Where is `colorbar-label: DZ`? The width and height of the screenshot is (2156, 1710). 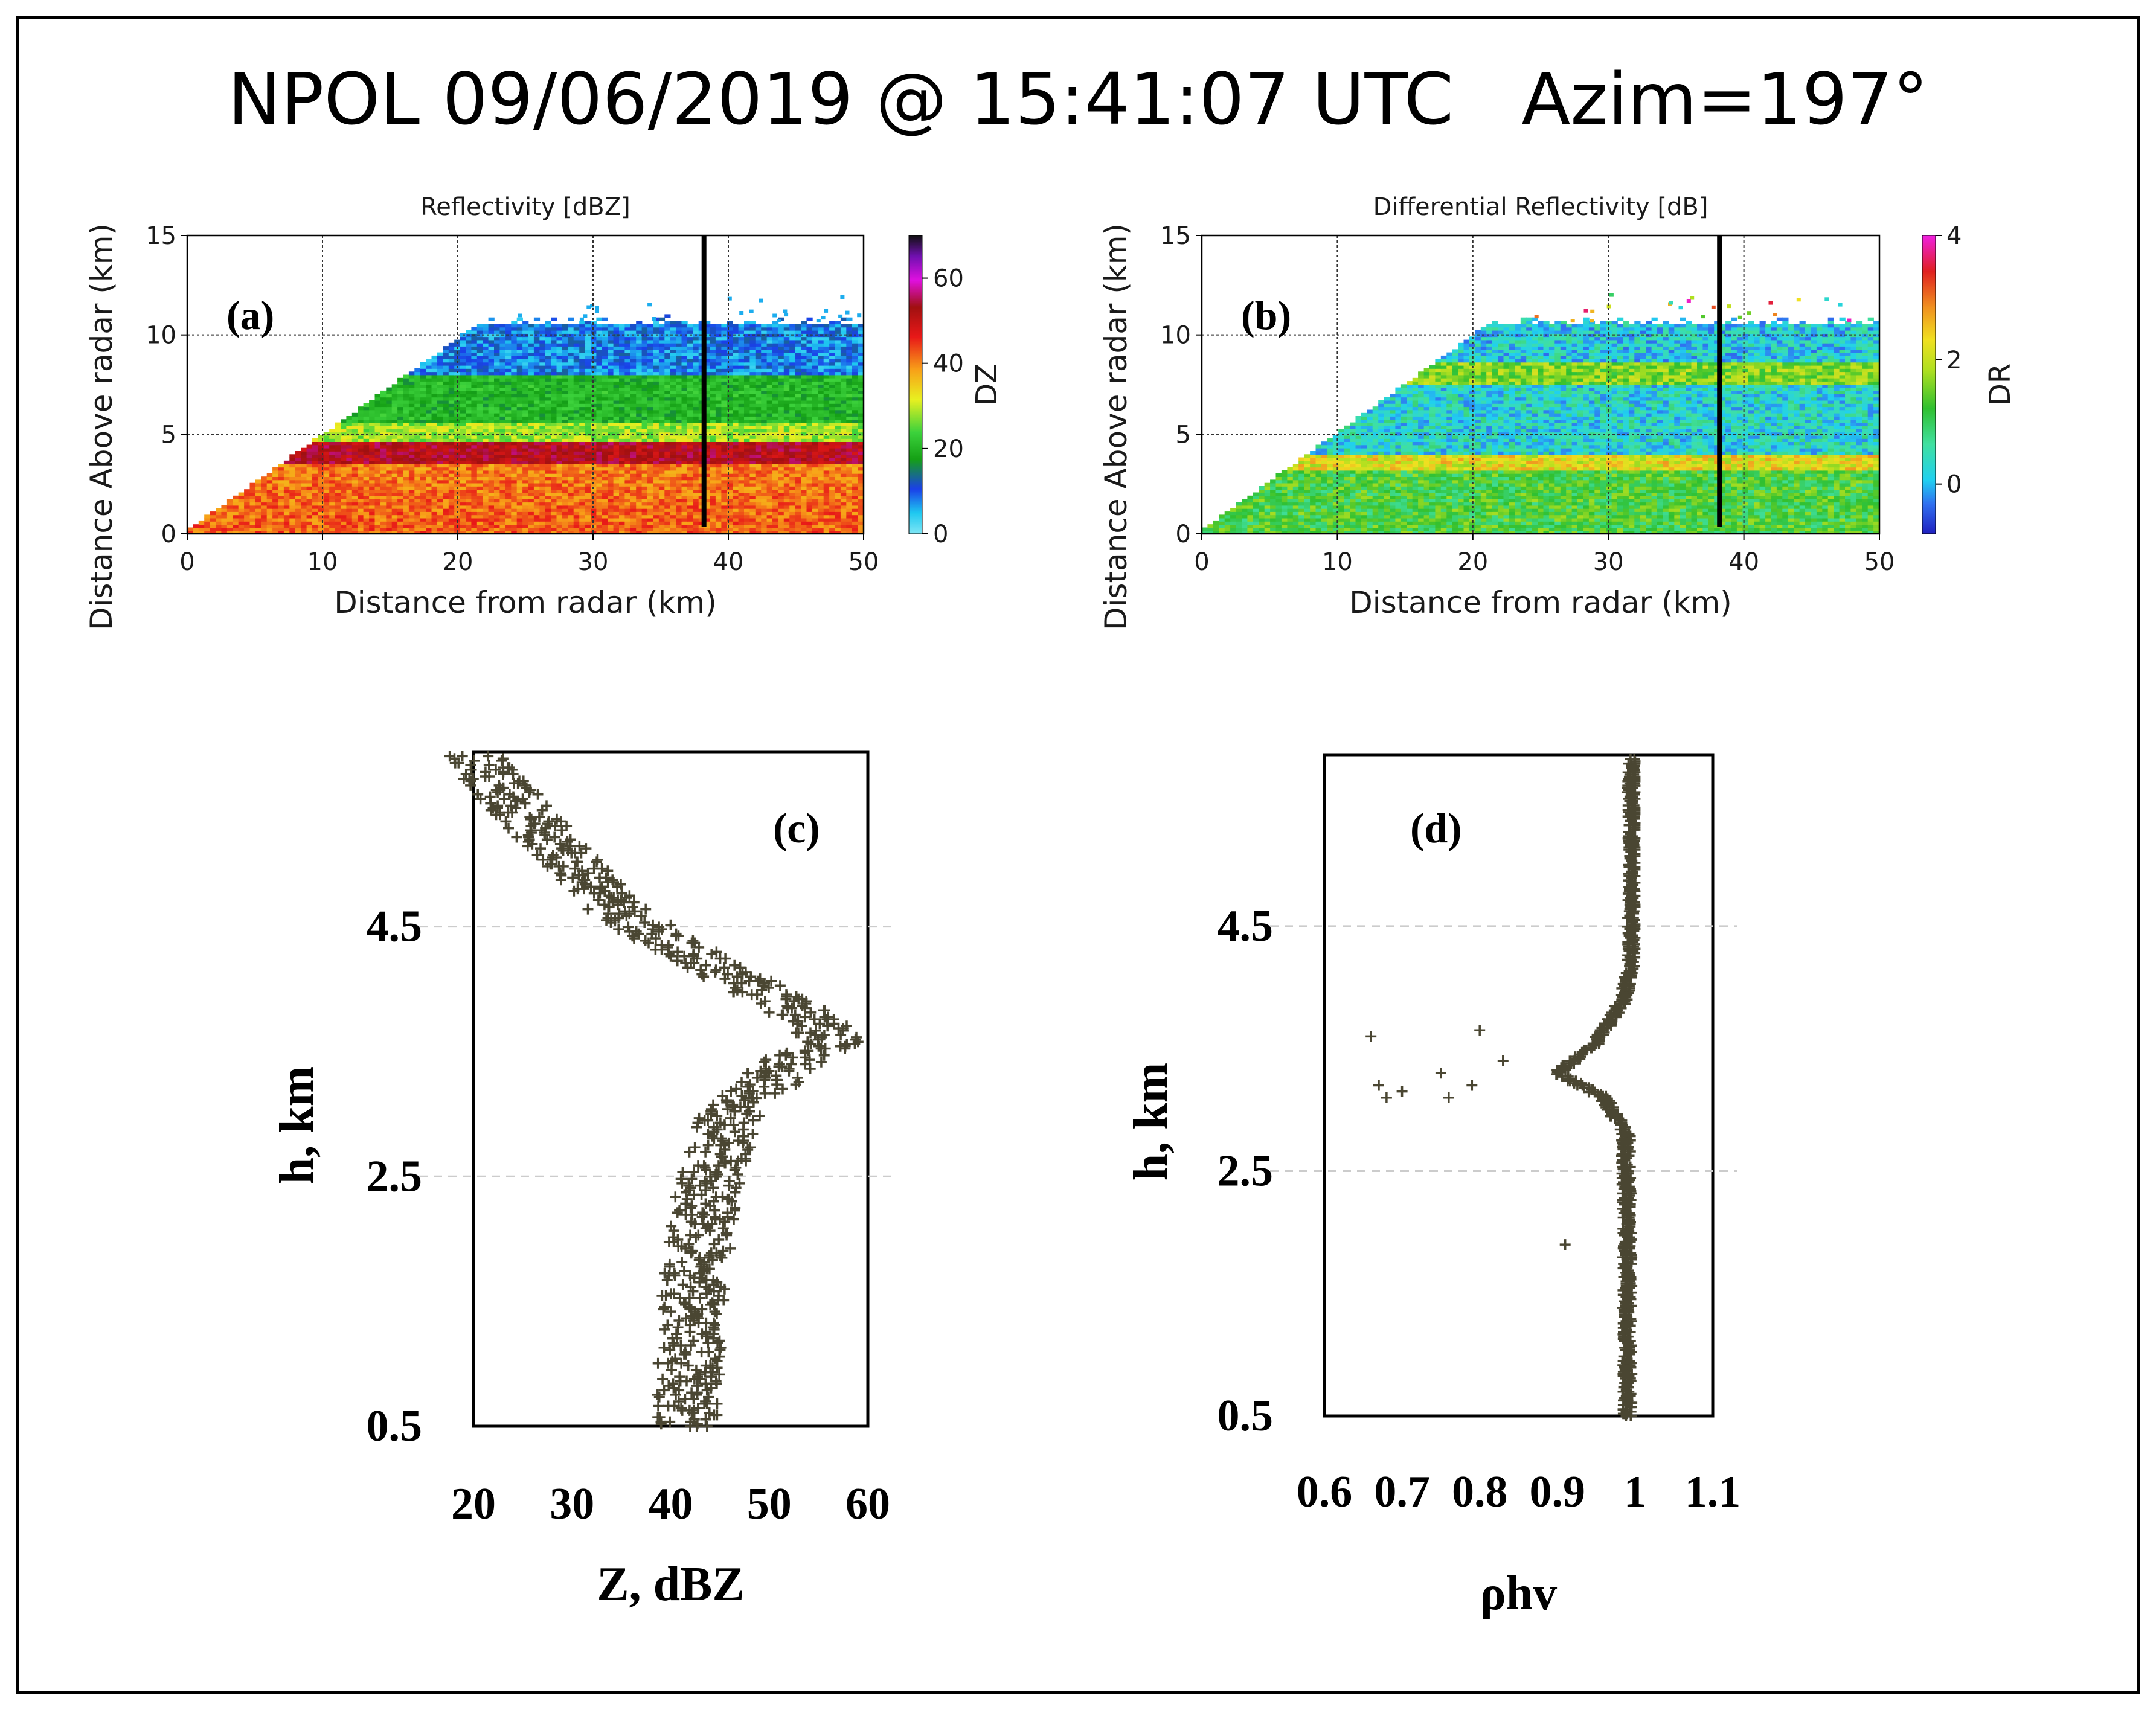
colorbar-label: DZ is located at coordinates (987, 384).